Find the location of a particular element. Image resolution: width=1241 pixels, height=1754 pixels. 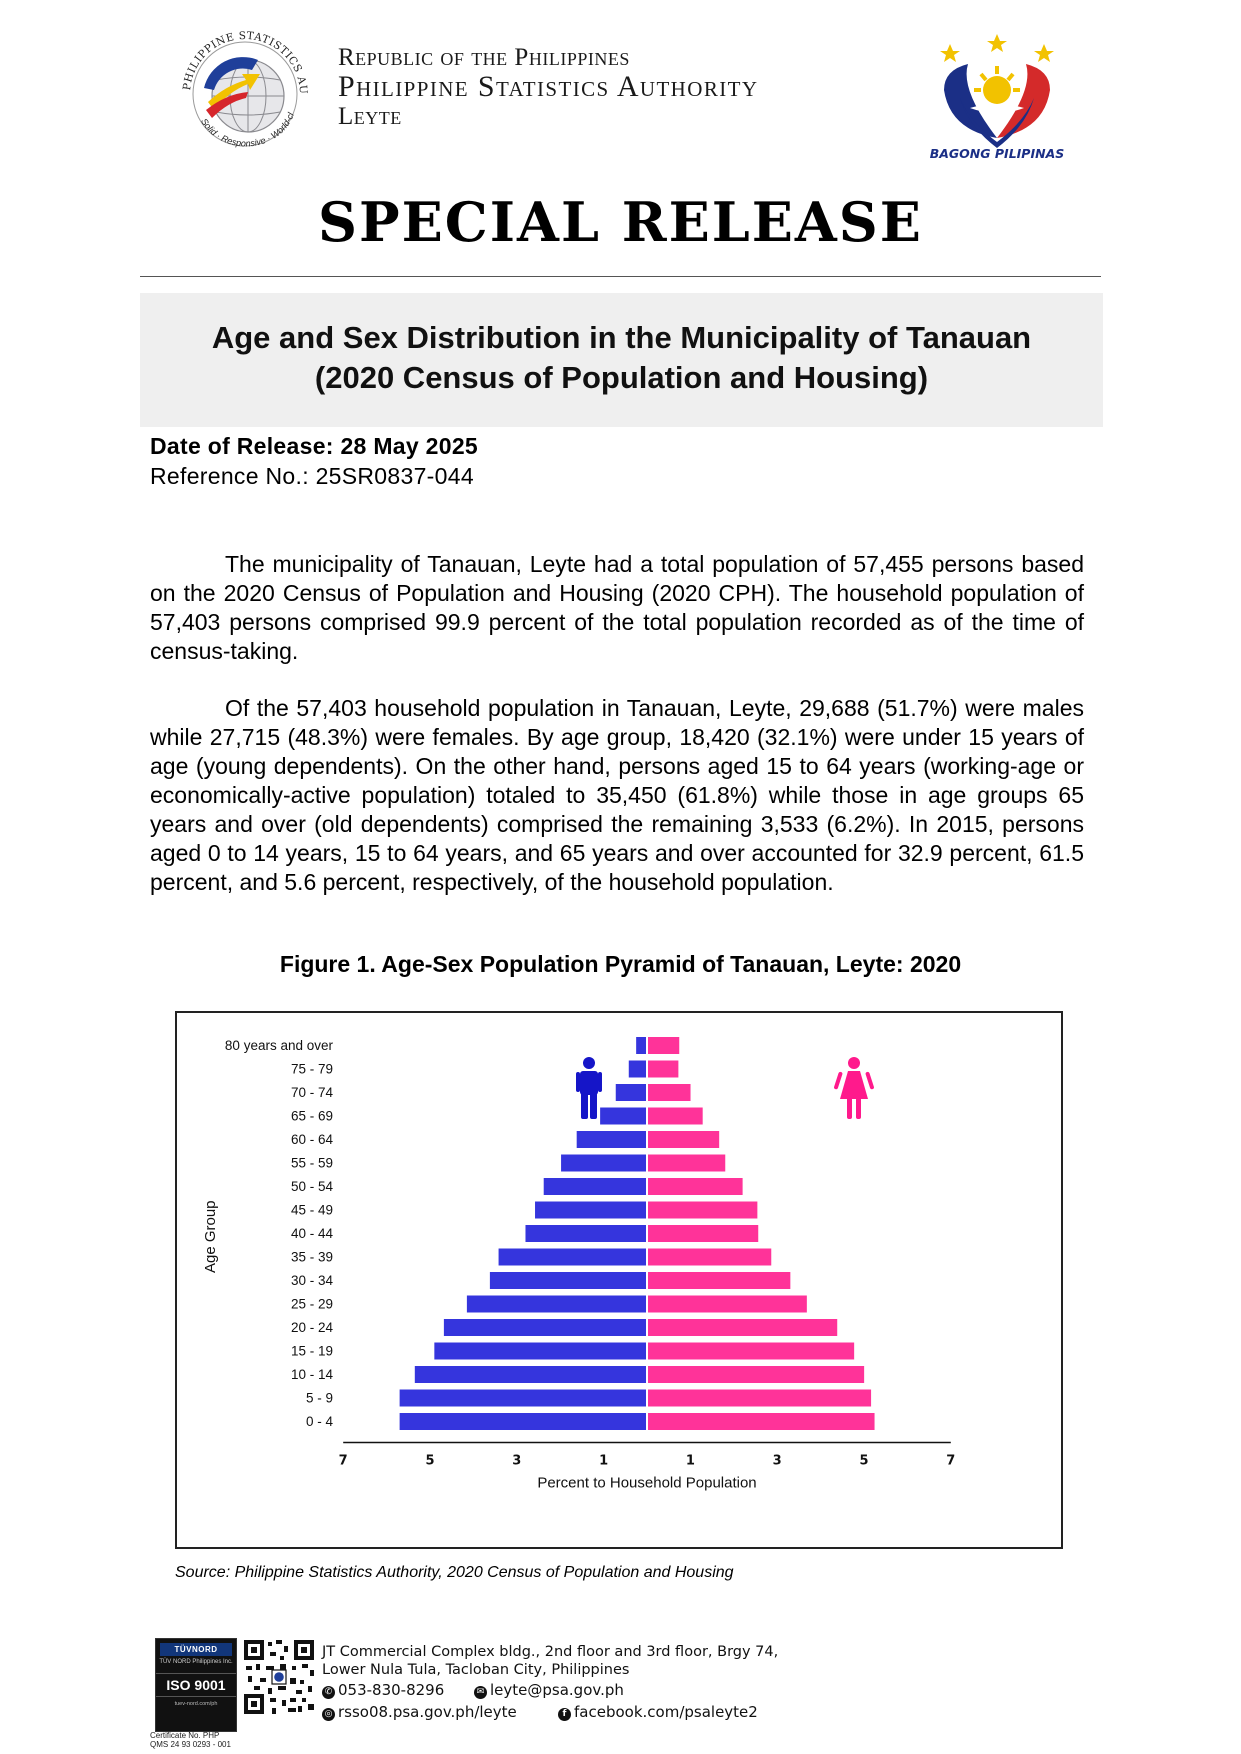

phone-icon: ✆ is located at coordinates (328, 1692).